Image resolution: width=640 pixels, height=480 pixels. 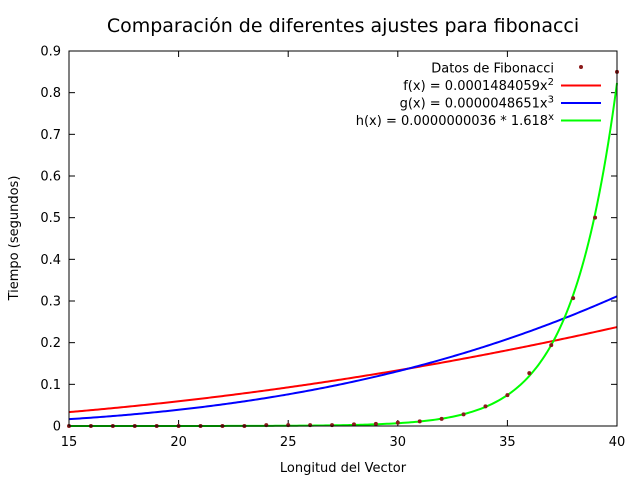 I want to click on x-tick-label: 35, so click(x=507, y=442).